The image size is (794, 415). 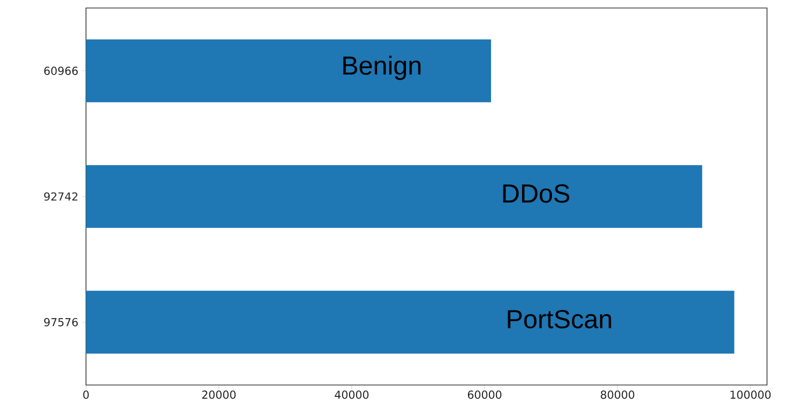 What do you see at coordinates (381, 68) in the screenshot?
I see `annotation: Benign` at bounding box center [381, 68].